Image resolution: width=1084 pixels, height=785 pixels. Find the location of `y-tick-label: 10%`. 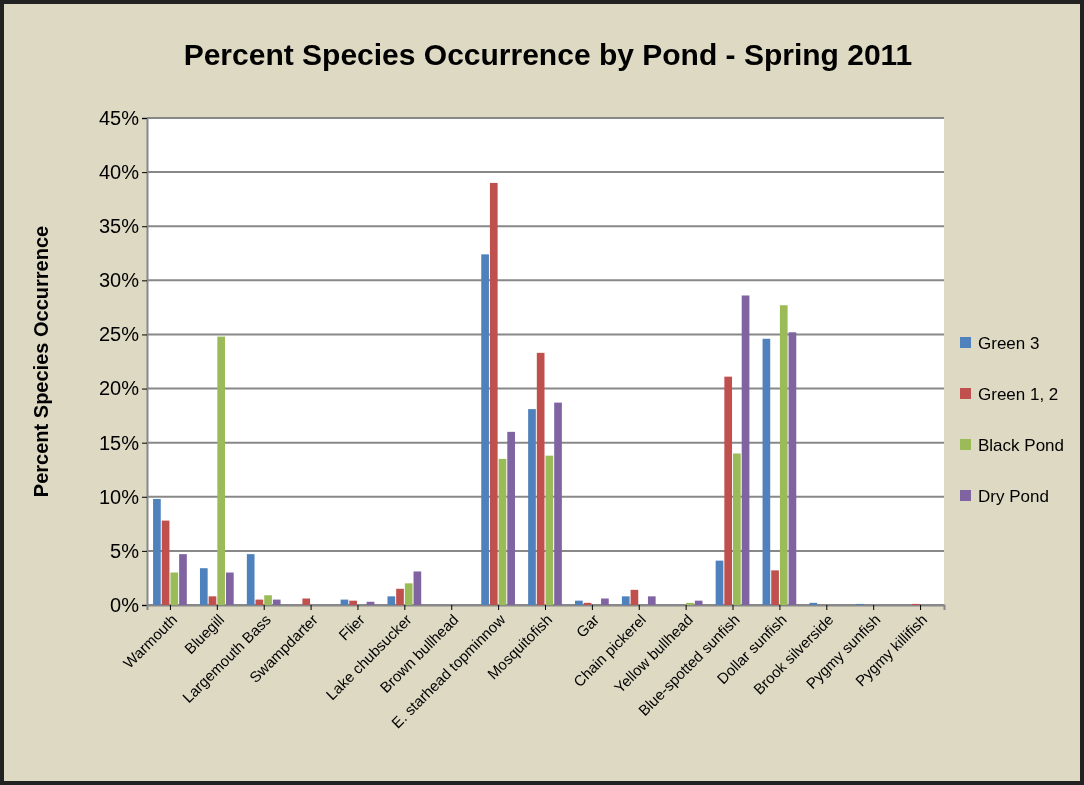

y-tick-label: 10% is located at coordinates (119, 496).